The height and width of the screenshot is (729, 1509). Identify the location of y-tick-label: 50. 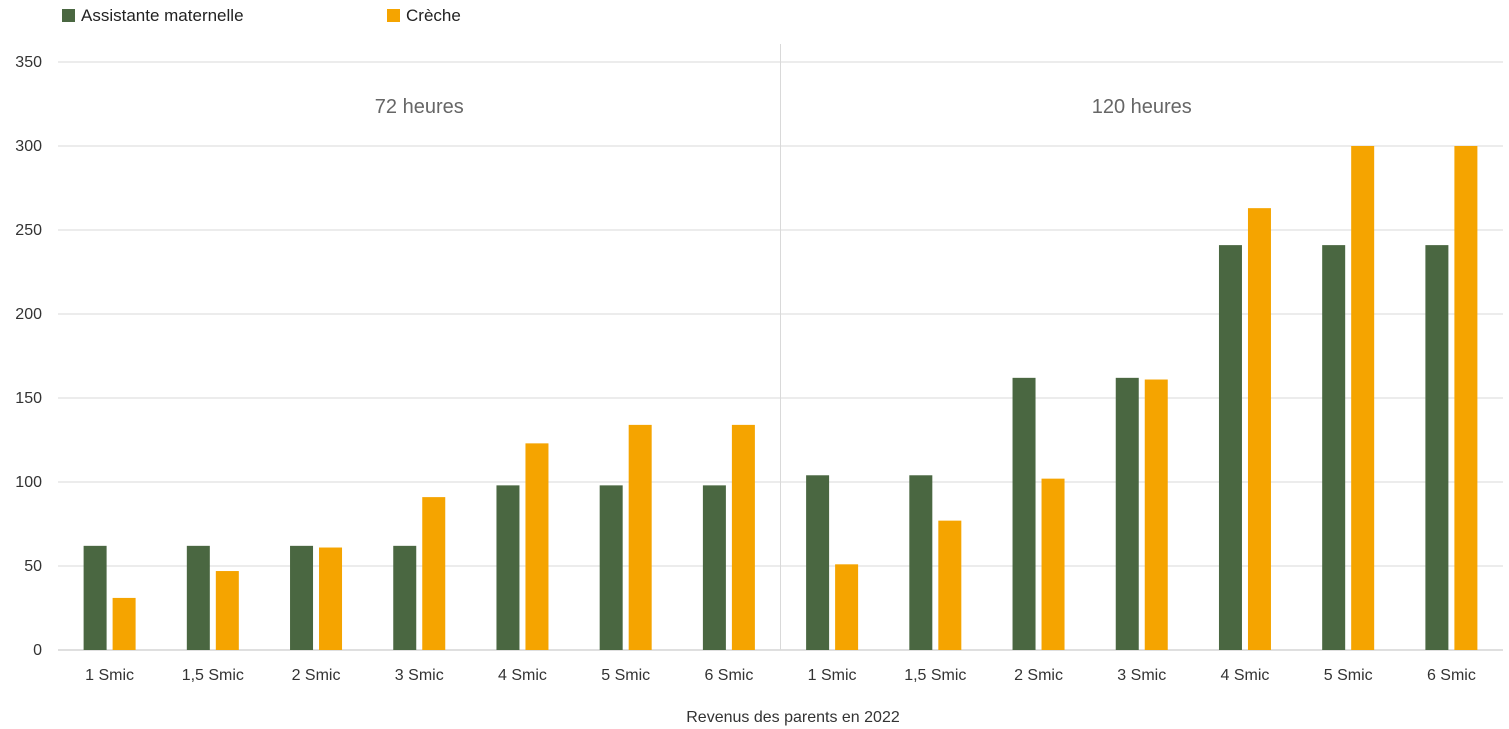
(33, 566).